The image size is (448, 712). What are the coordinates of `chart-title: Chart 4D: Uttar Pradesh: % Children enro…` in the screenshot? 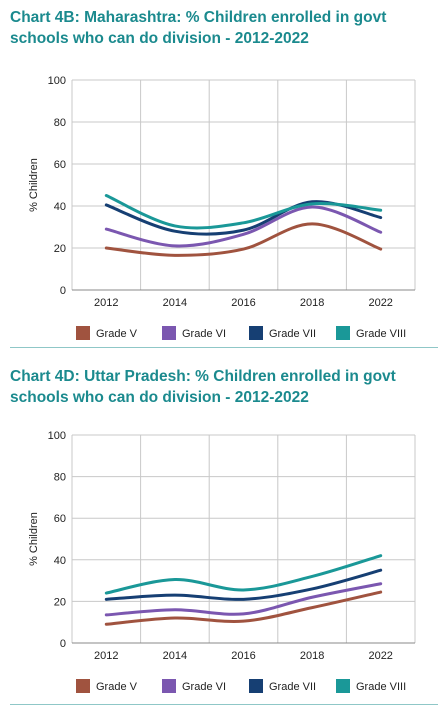 It's located at (203, 387).